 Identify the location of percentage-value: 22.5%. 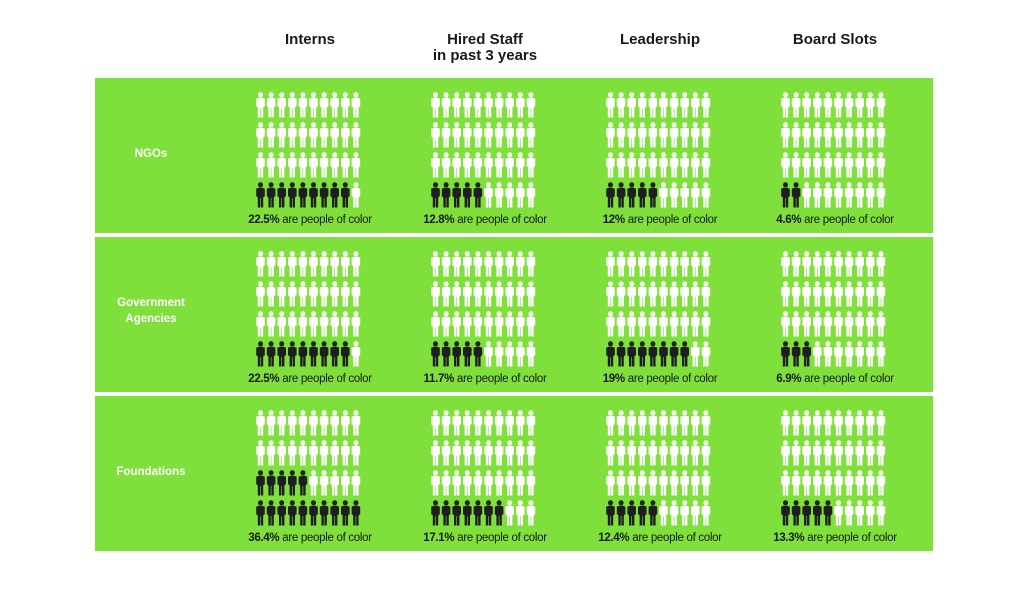
(264, 220).